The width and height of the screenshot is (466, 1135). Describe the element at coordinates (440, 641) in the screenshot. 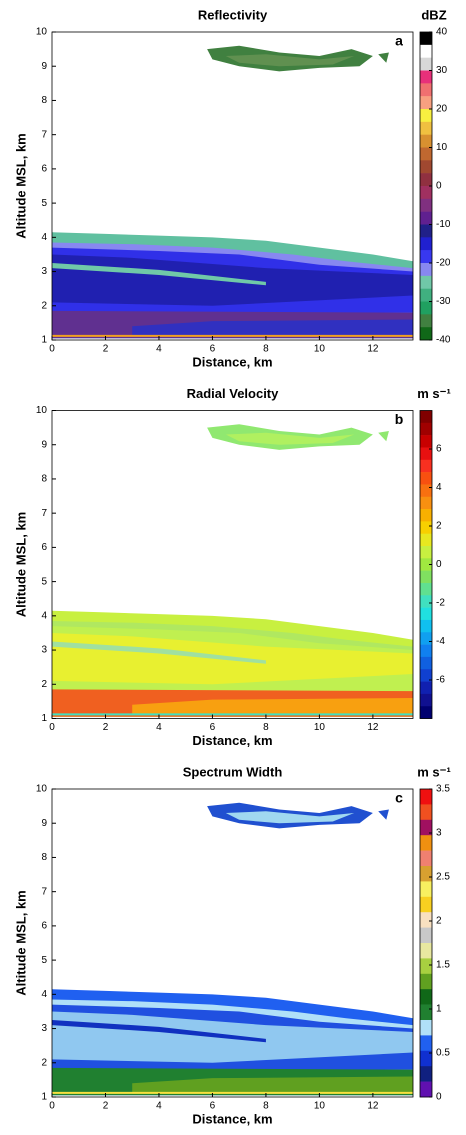

I see `colorbar-tick-label: -4` at that location.